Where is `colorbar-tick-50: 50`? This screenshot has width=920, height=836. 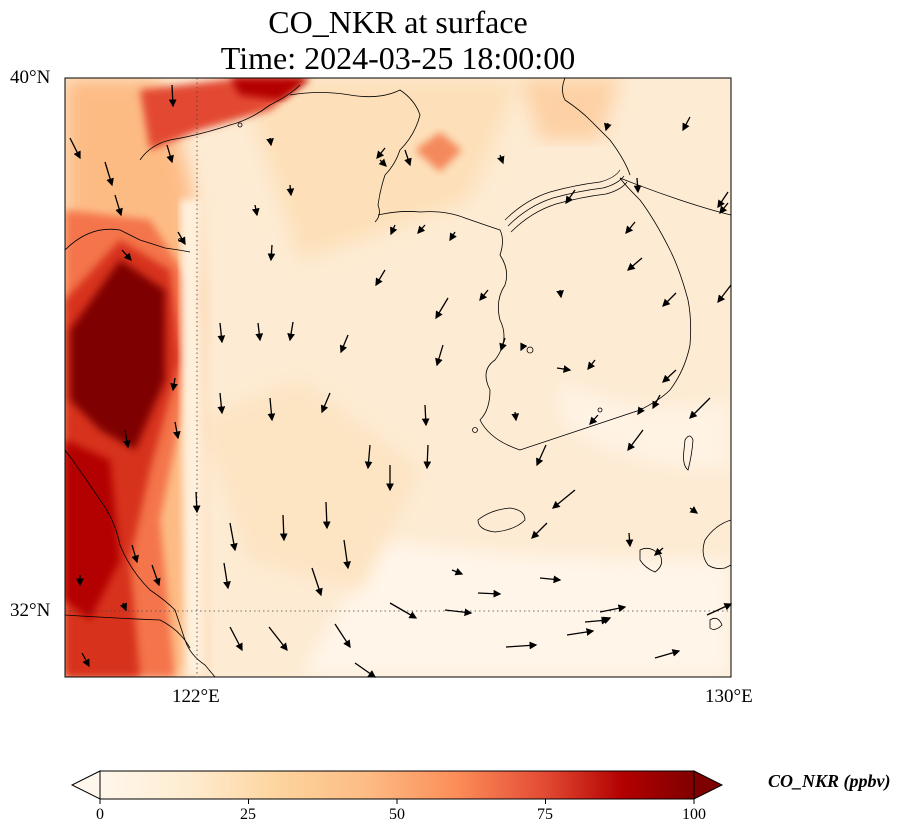
colorbar-tick-50: 50 is located at coordinates (397, 814).